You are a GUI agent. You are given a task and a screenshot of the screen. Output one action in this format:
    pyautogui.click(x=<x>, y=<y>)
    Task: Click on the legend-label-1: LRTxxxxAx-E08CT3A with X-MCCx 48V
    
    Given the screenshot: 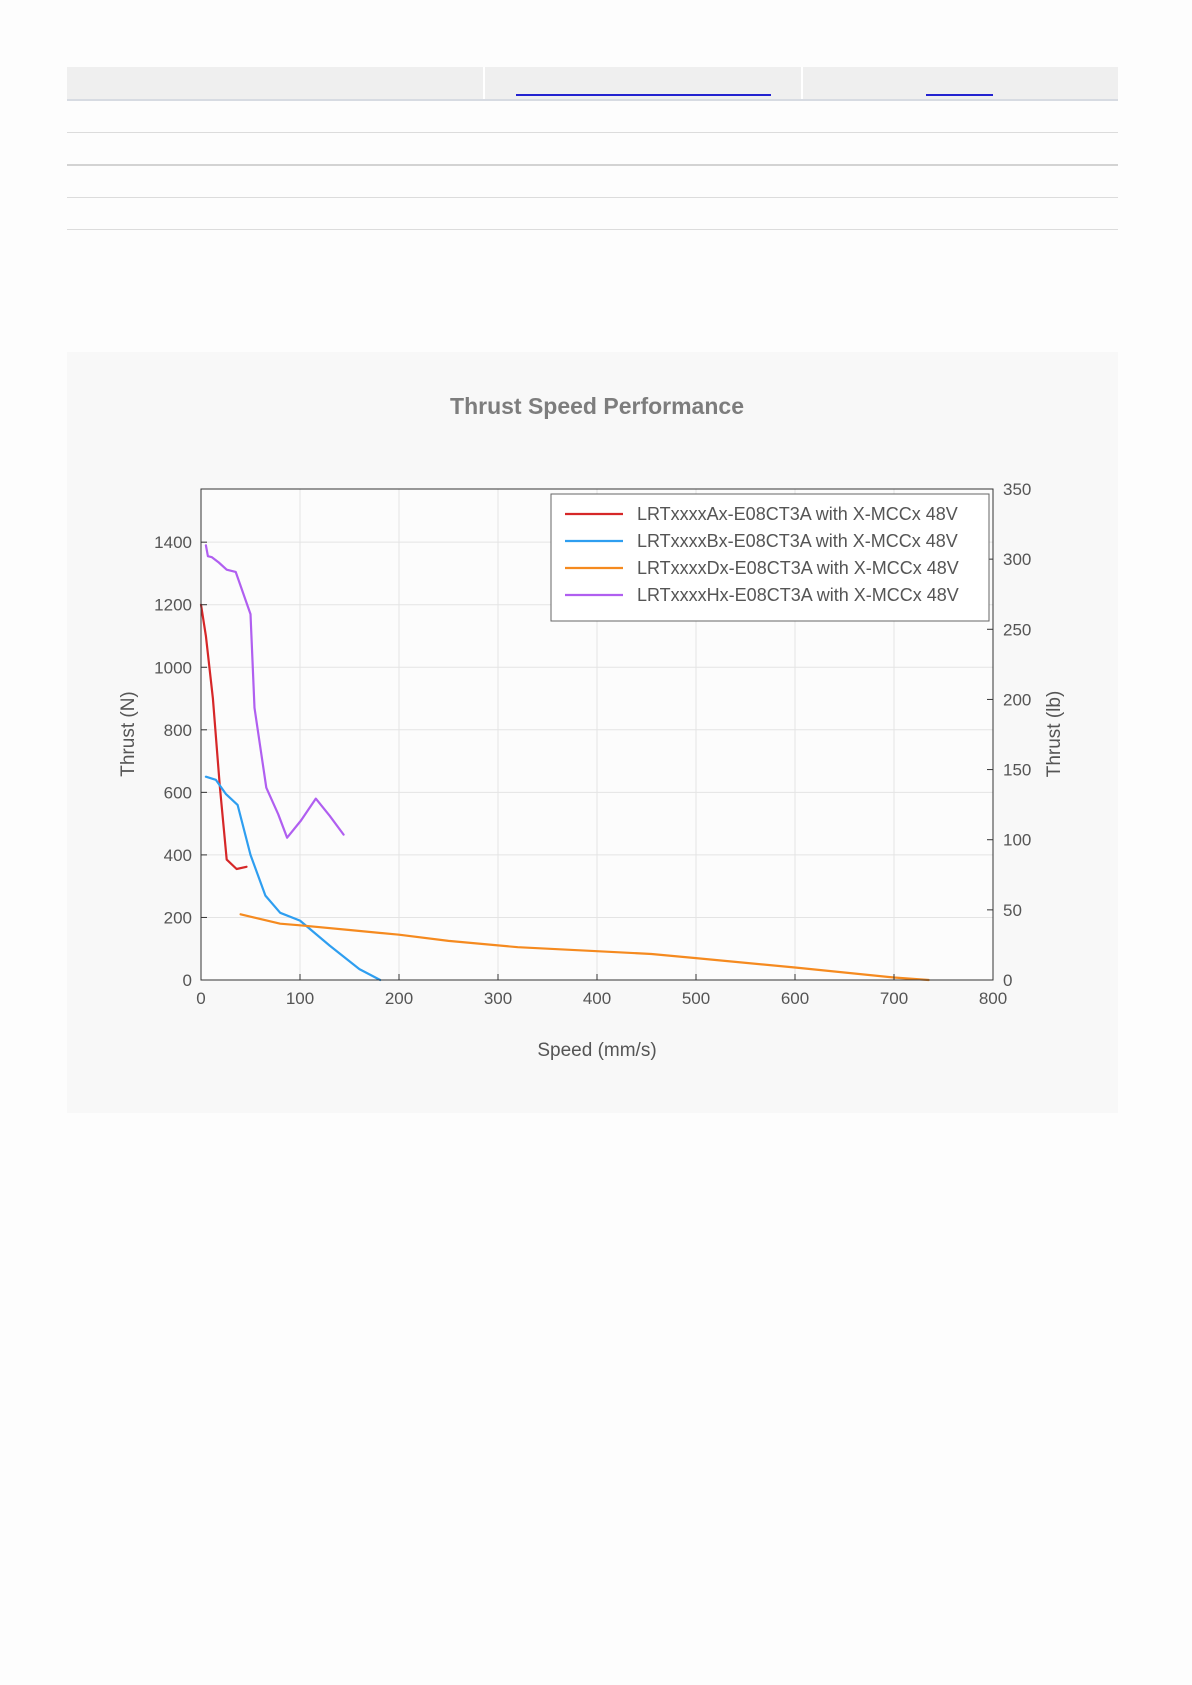 What is the action you would take?
    pyautogui.click(x=797, y=514)
    